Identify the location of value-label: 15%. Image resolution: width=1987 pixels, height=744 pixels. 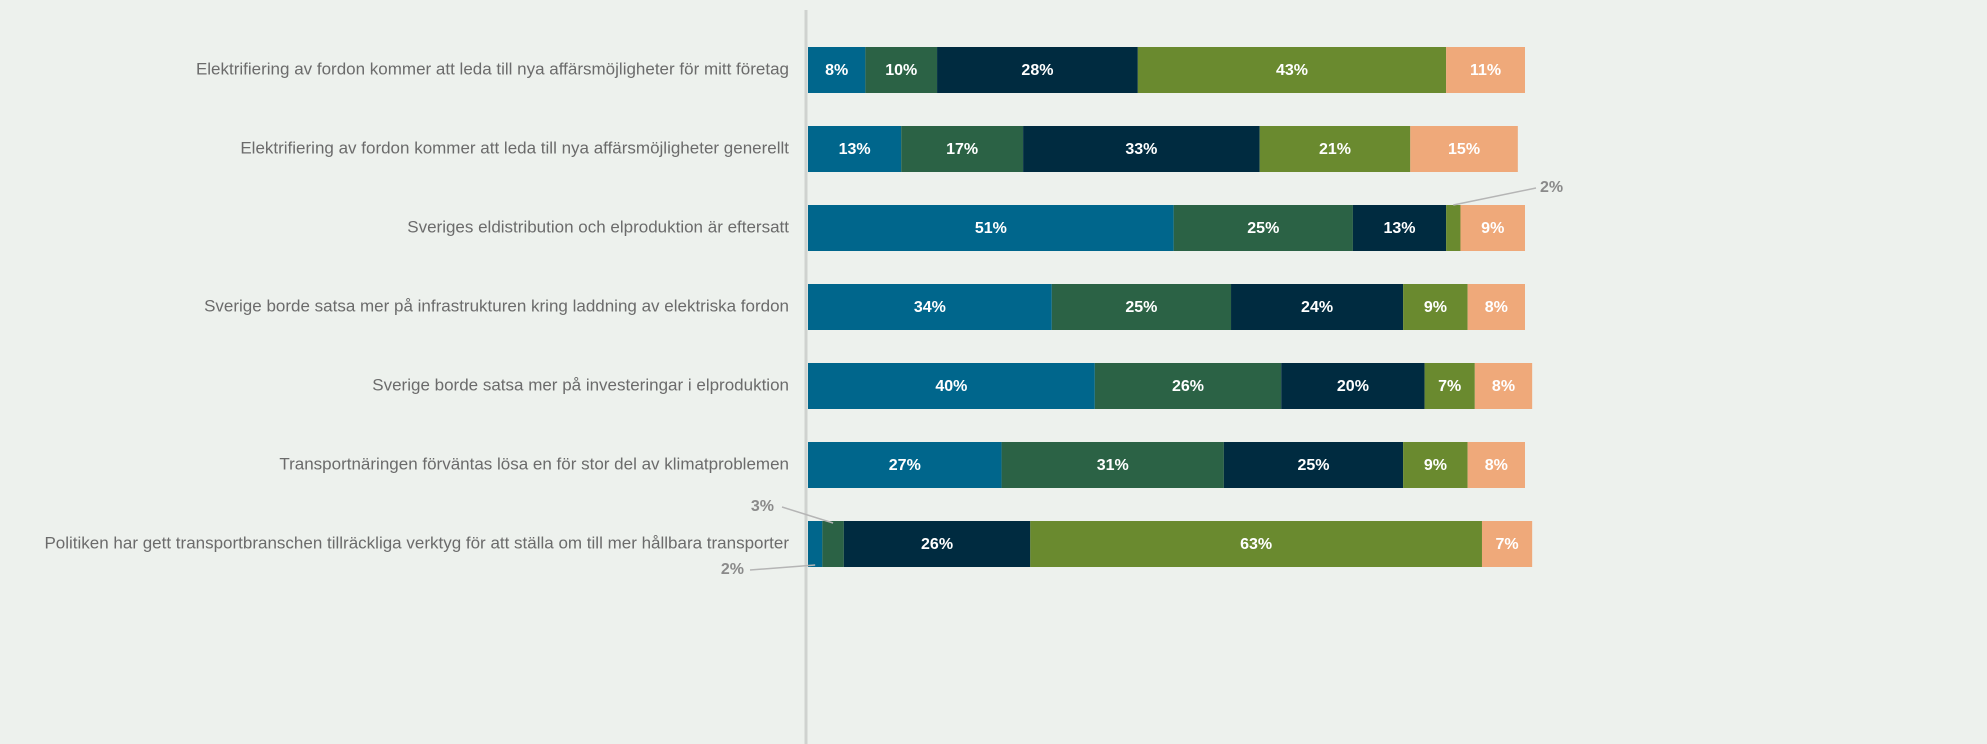
(1464, 149).